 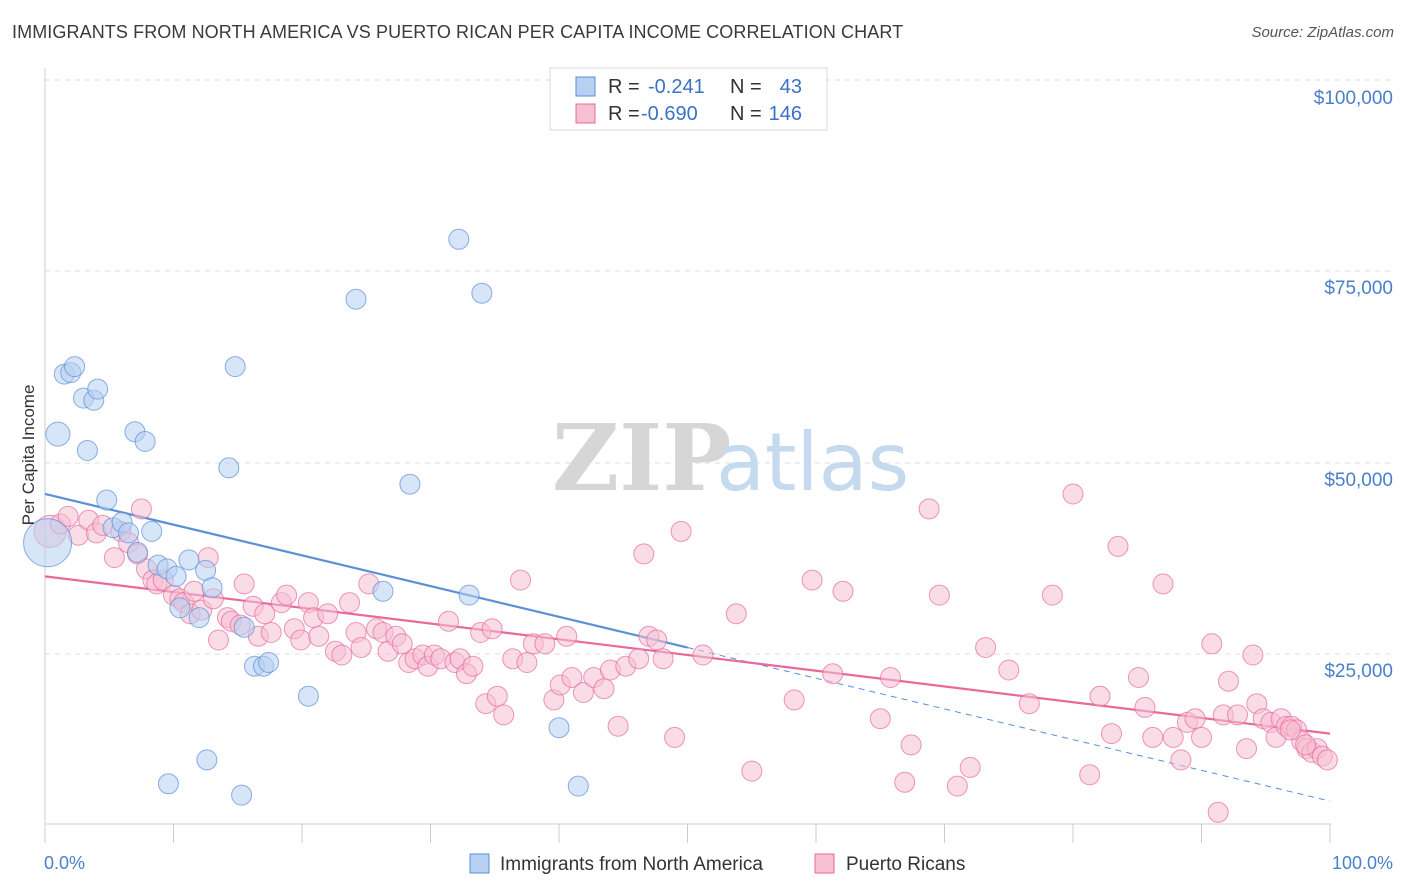 What do you see at coordinates (812, 462) in the screenshot?
I see `watermark-atlas: atlas` at bounding box center [812, 462].